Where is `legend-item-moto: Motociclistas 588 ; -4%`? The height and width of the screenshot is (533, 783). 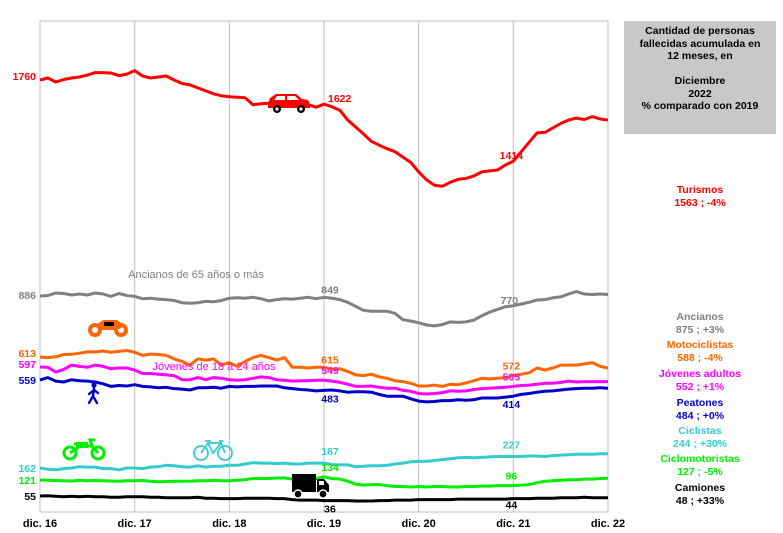 legend-item-moto: Motociclistas 588 ; -4% is located at coordinates (700, 351).